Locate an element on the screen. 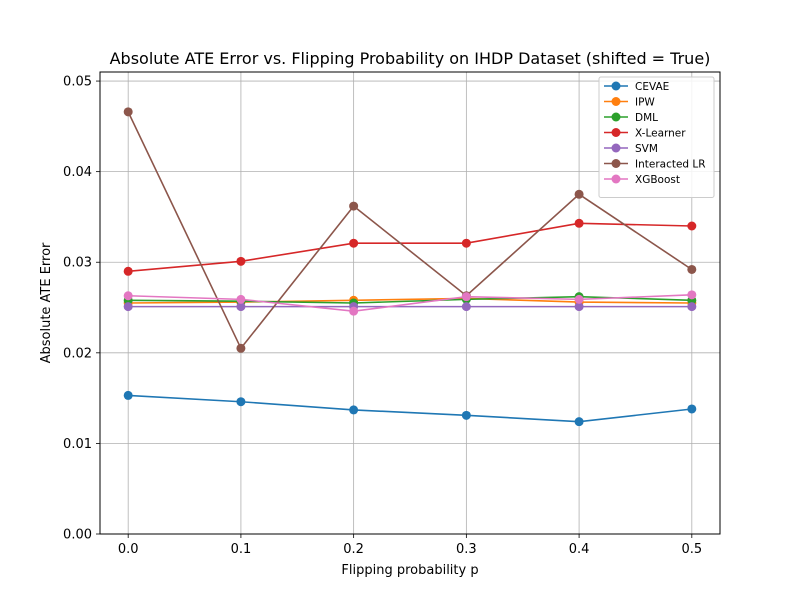 Image resolution: width=800 pixels, height=600 pixels. y-tick-label: 0.04 is located at coordinates (77, 172).